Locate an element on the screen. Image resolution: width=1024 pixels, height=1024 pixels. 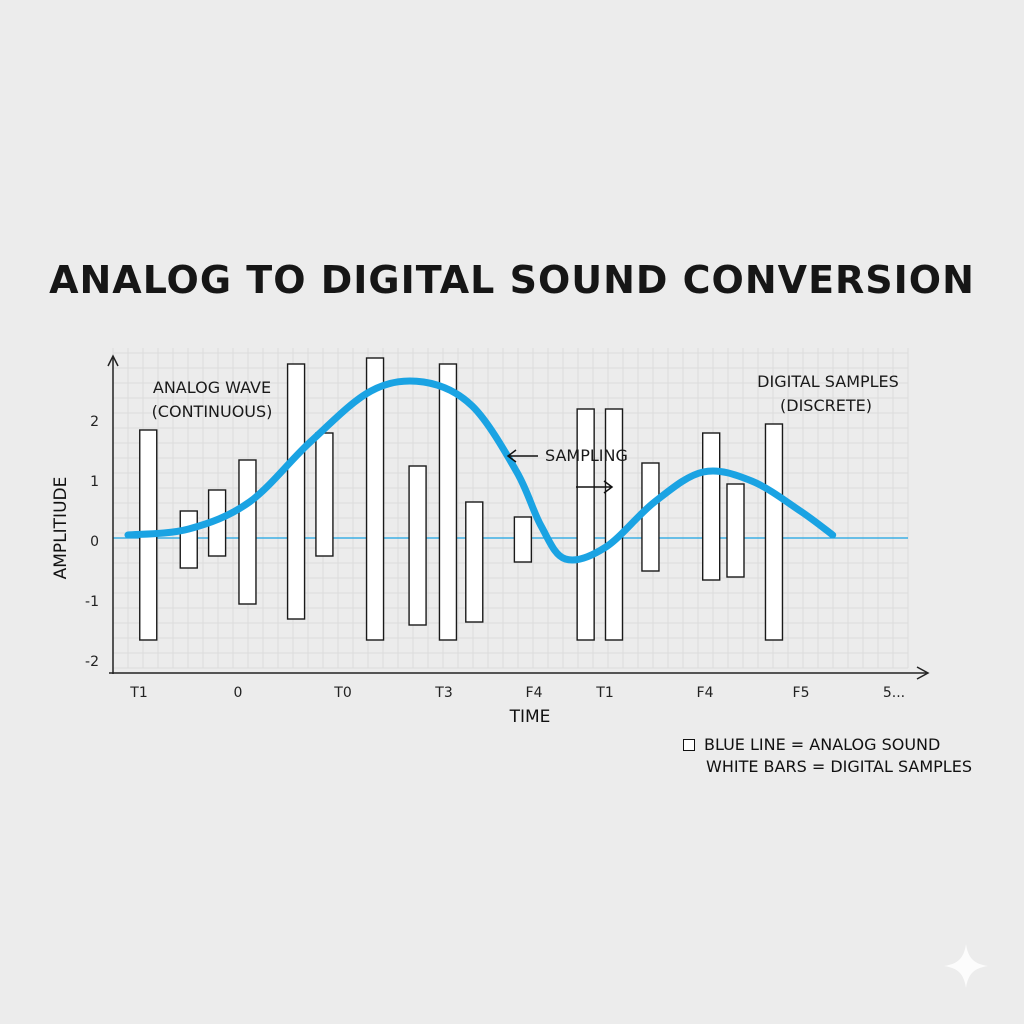
y-tick-label: -1 is located at coordinates (92, 602).